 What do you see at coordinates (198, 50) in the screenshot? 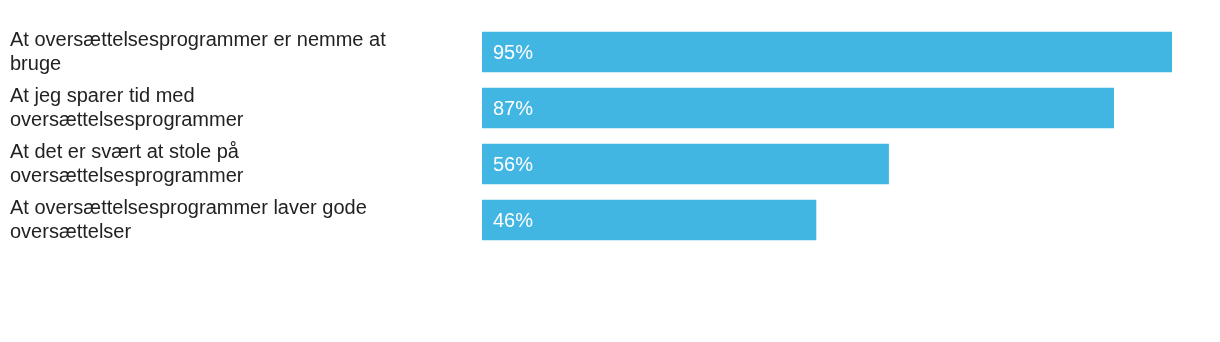
I see `y-tick-label: At oversættelsesprogrammer er nemme at bruge` at bounding box center [198, 50].